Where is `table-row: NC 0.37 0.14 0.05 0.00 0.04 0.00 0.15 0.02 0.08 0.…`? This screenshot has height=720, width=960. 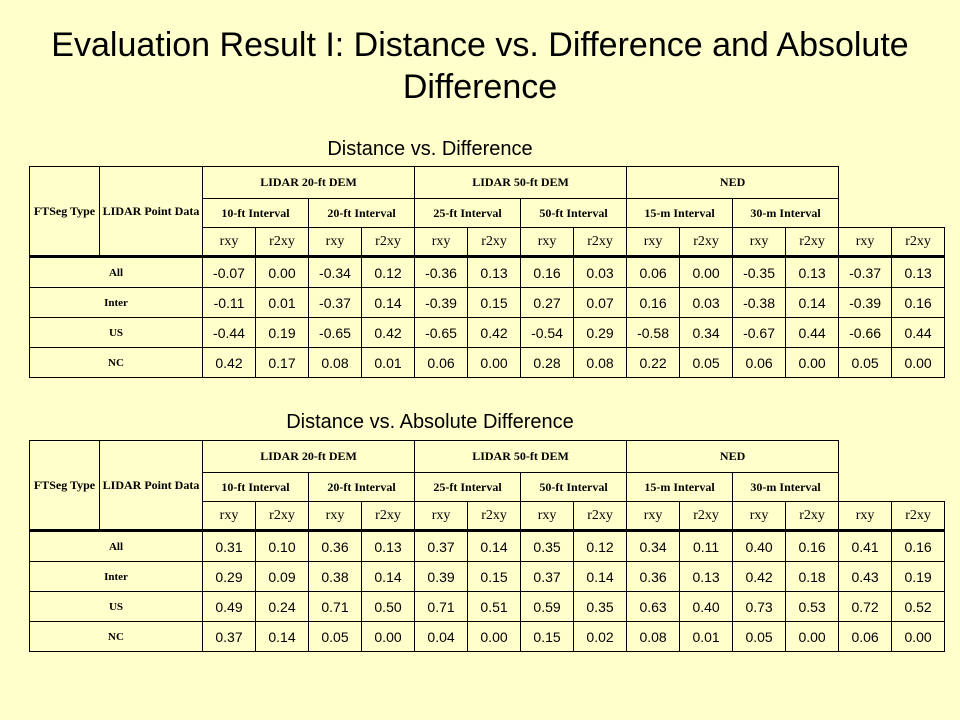
table-row: NC 0.37 0.14 0.05 0.00 0.04 0.00 0.15 0.02 0.08 0.… is located at coordinates (487, 636).